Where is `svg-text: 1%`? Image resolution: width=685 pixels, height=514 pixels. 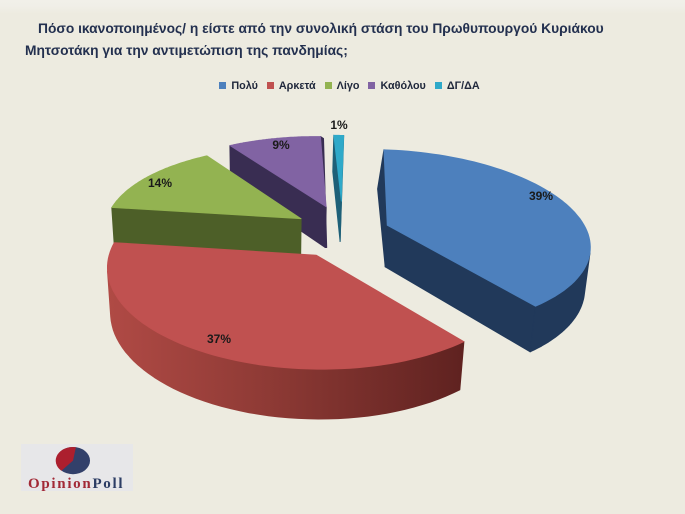
svg-text: 1% is located at coordinates (339, 125).